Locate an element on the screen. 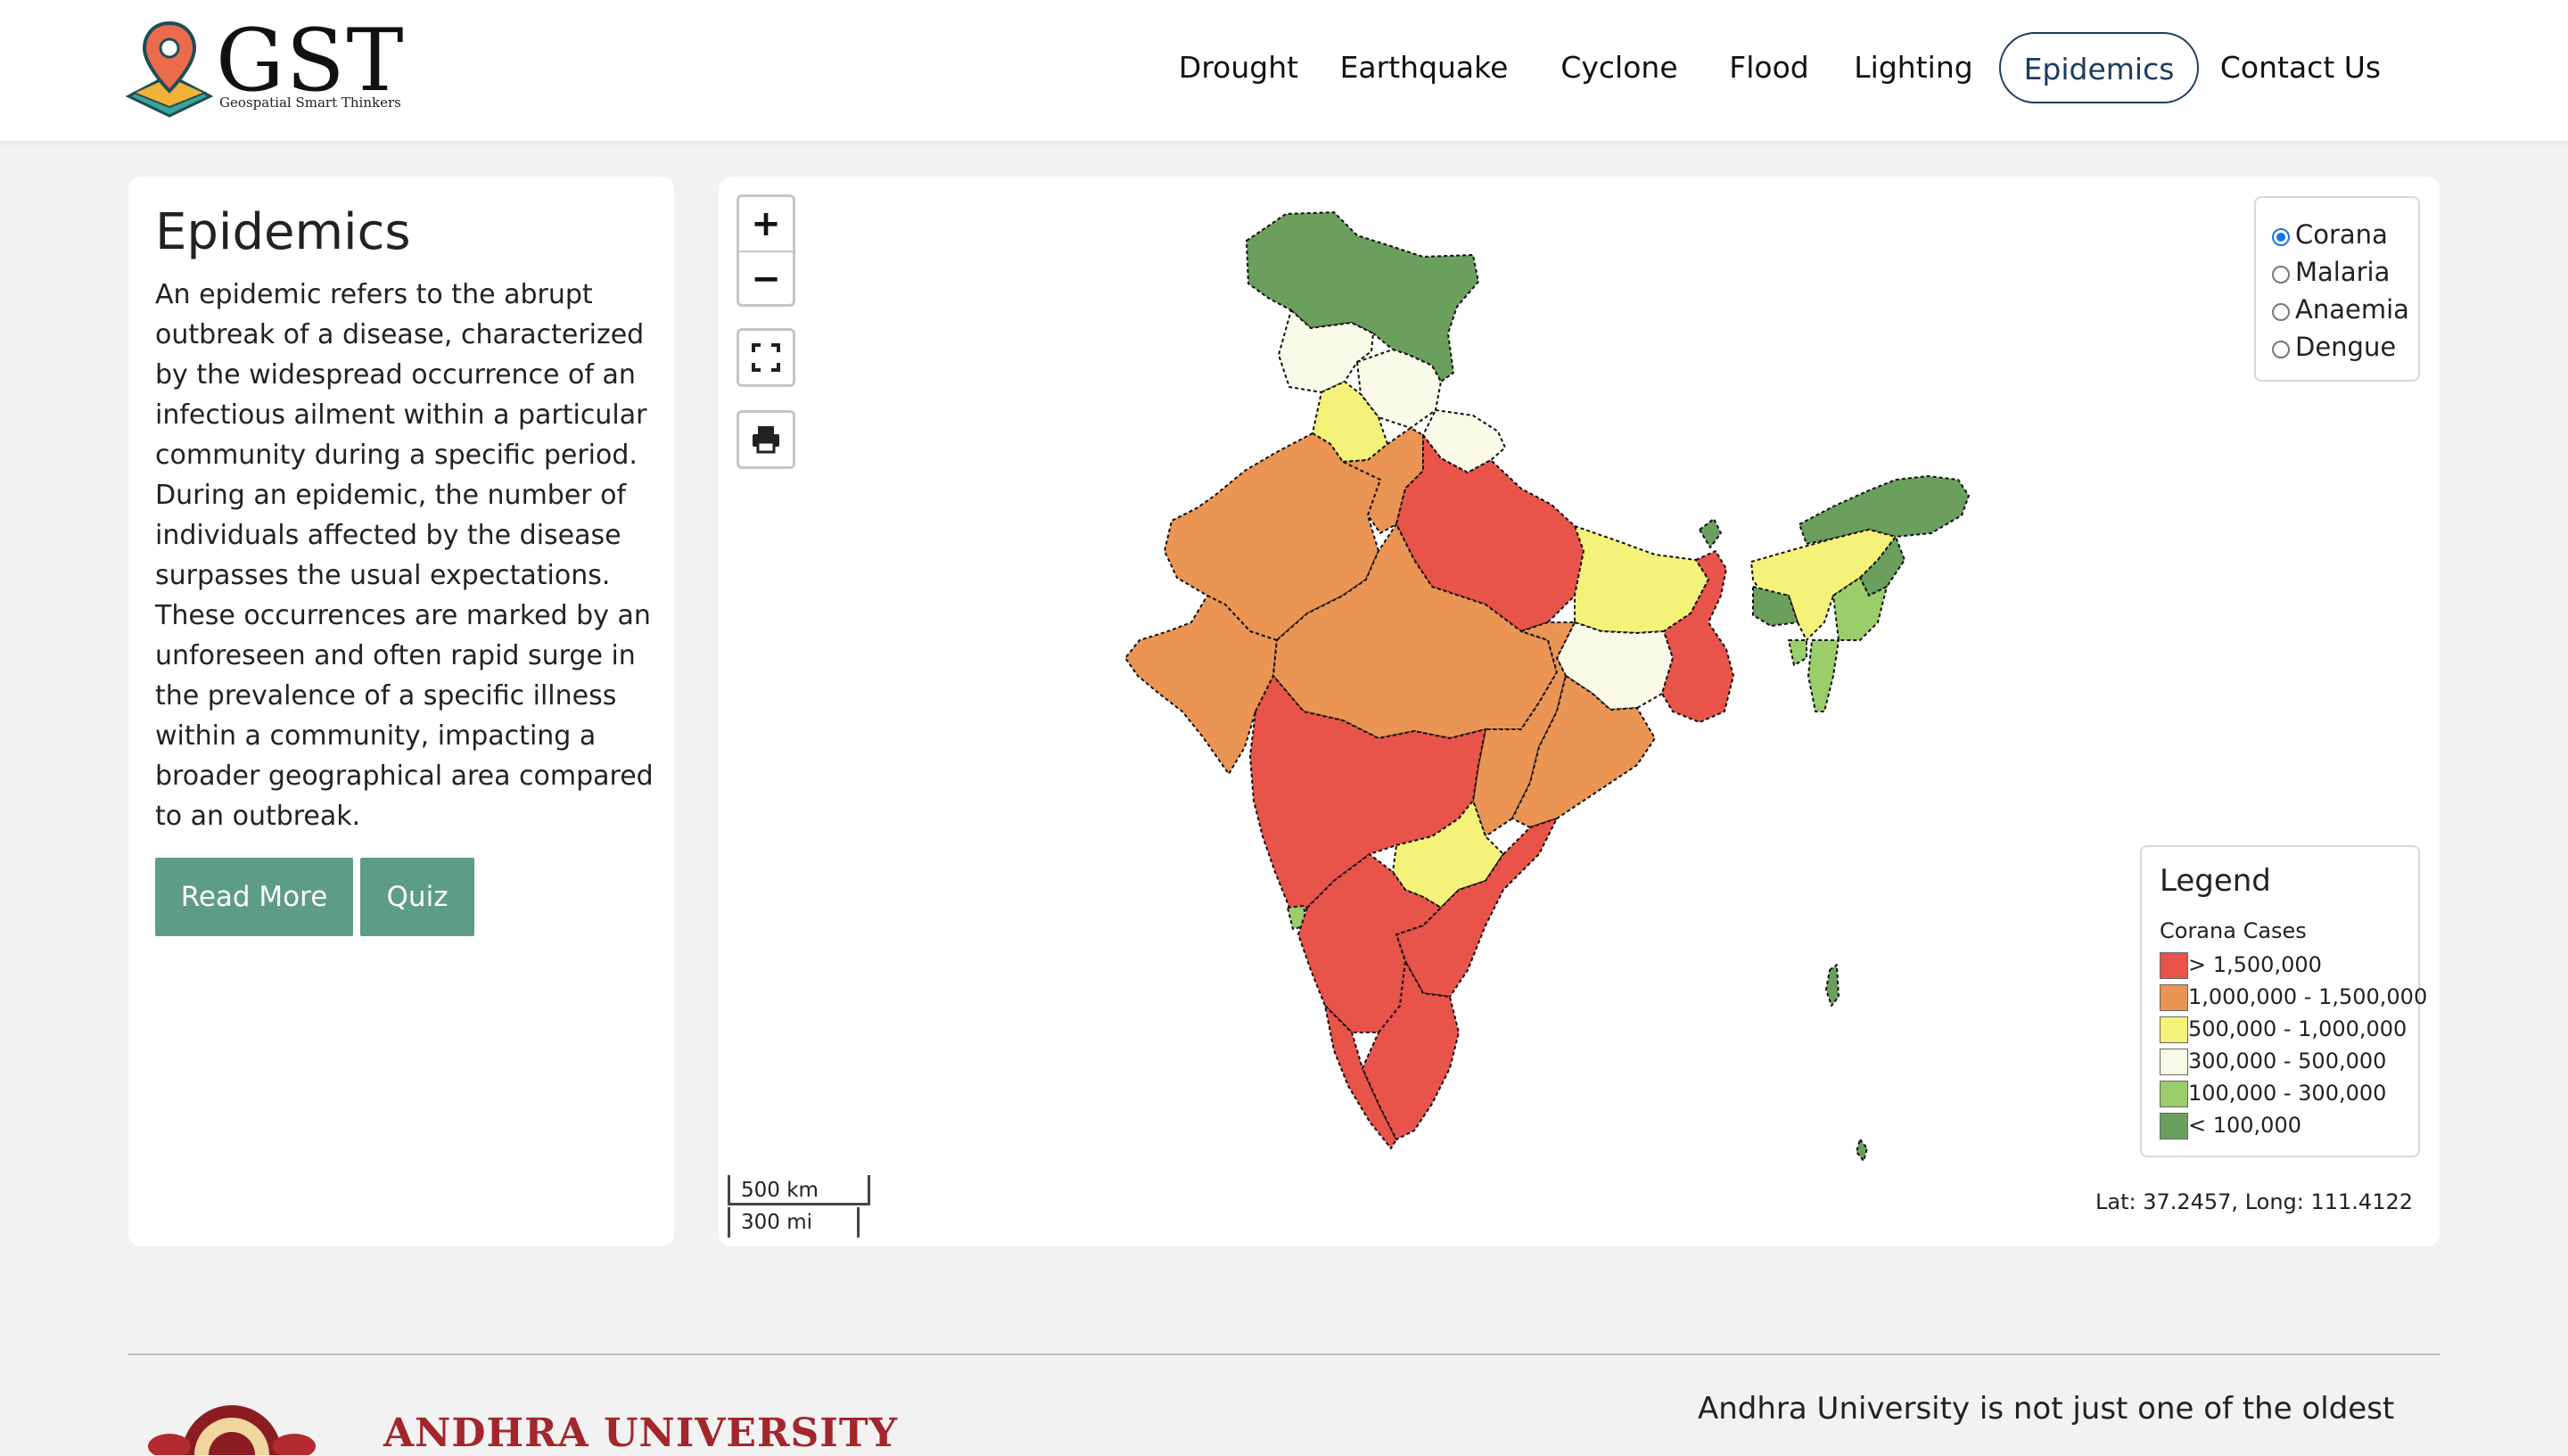 This screenshot has width=2568, height=1456. nav-lighting: Lighting is located at coordinates (1913, 67).